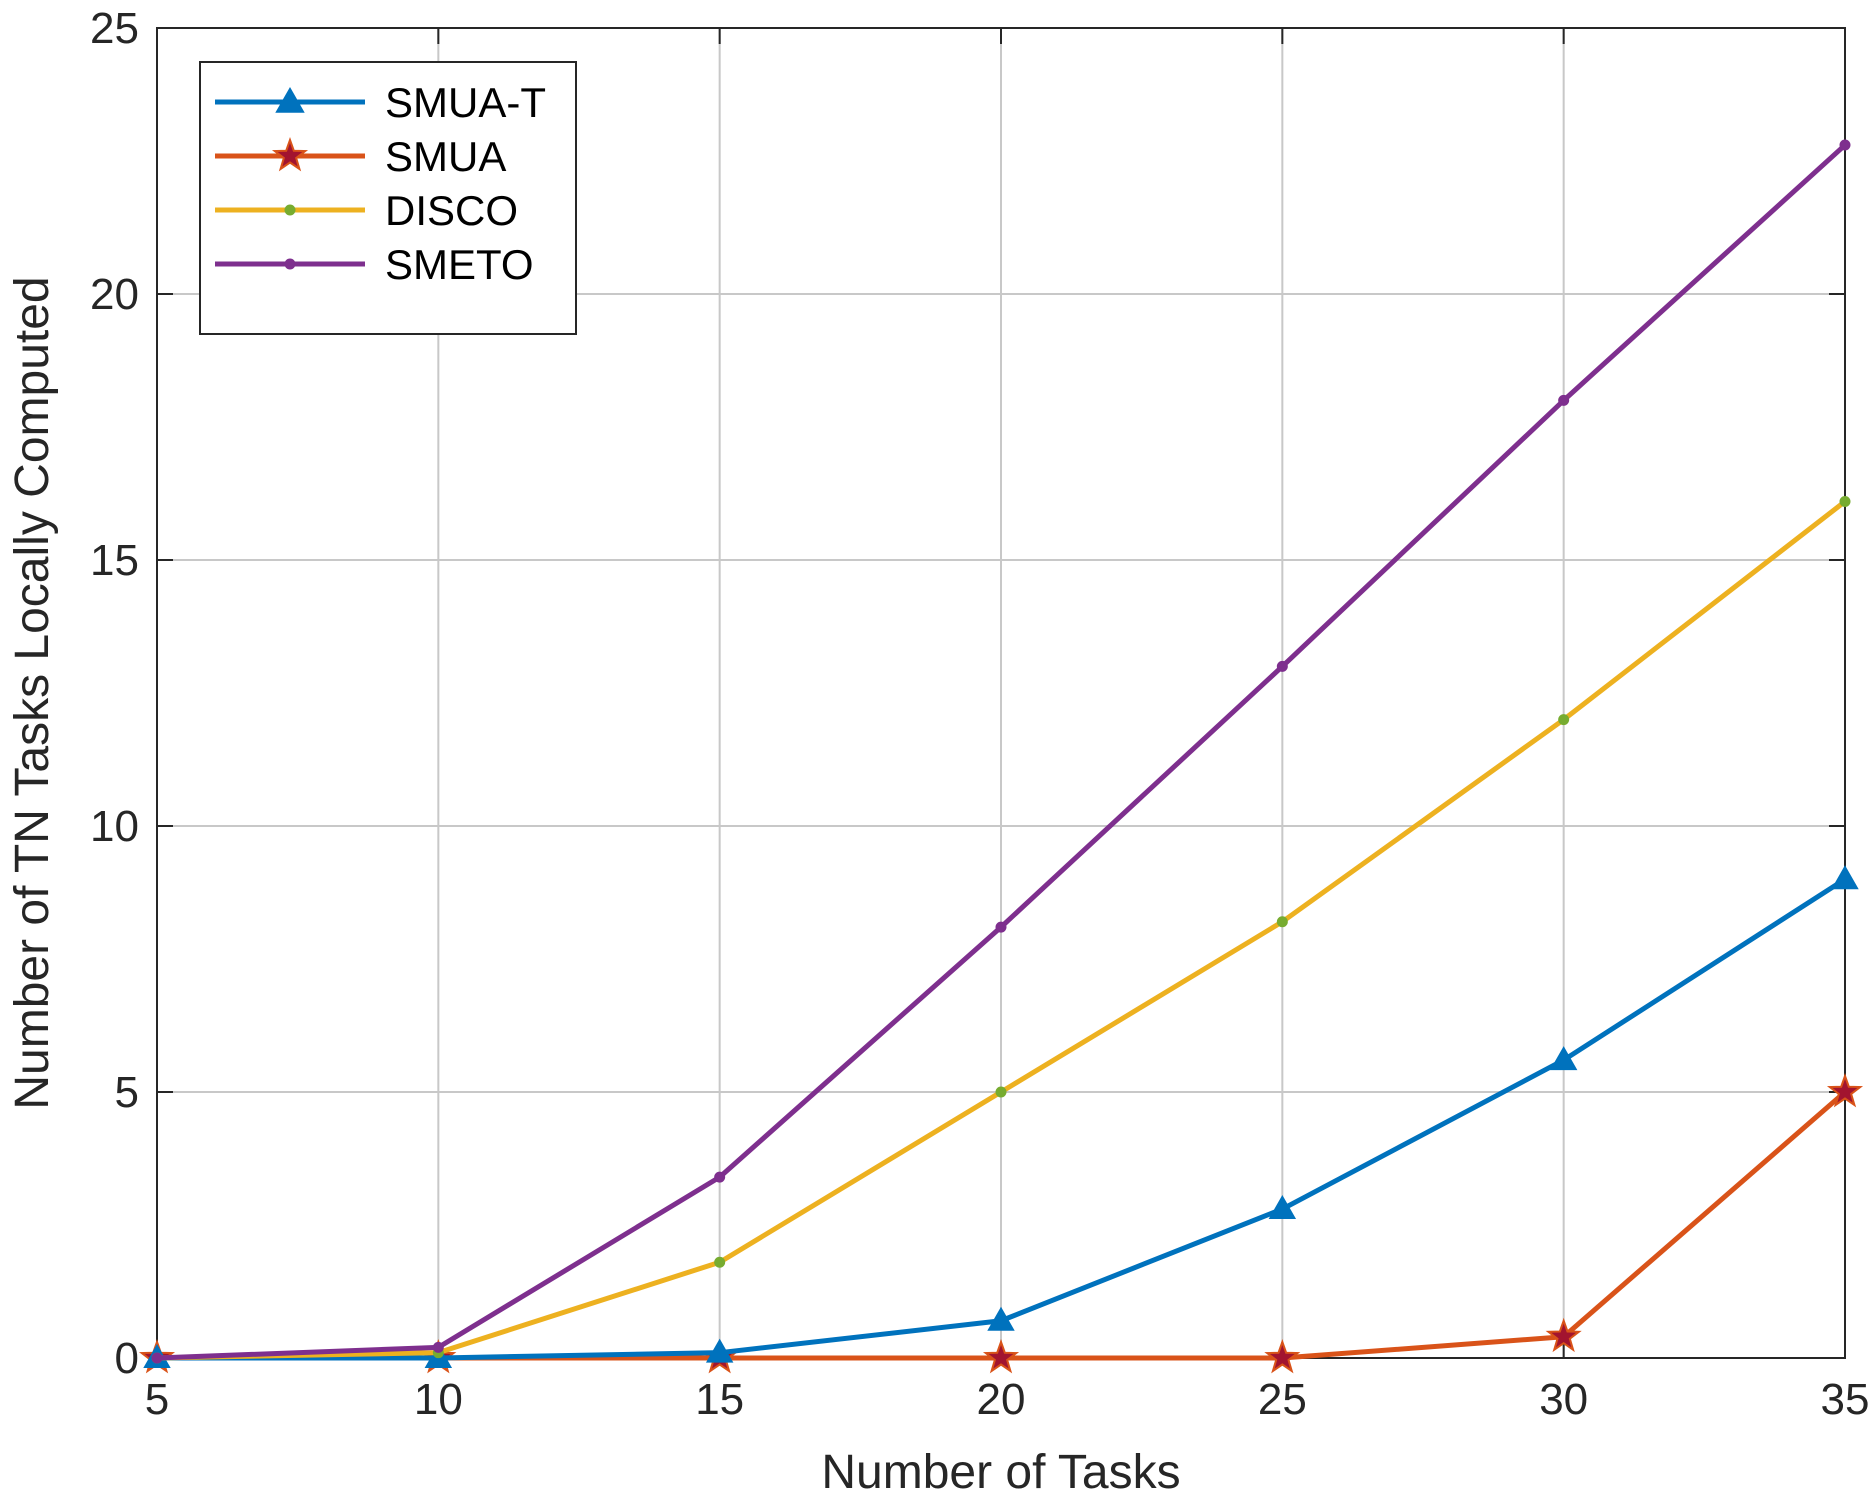  I want to click on x-axis-label: Number of Tasks, so click(1000, 1472).